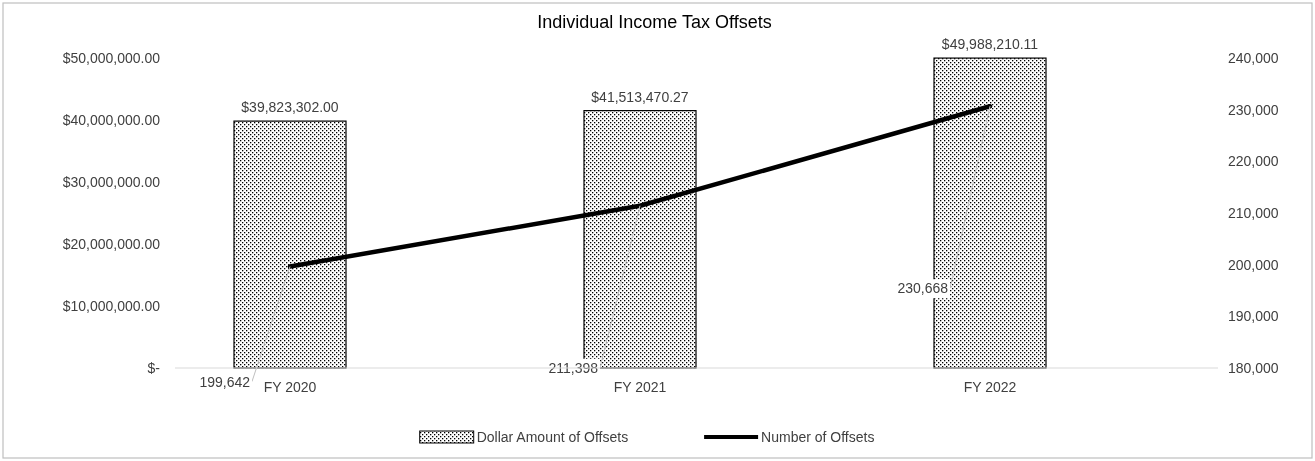 Image resolution: width=1315 pixels, height=461 pixels. What do you see at coordinates (1253, 161) in the screenshot?
I see `y2-tick-label: 220,000` at bounding box center [1253, 161].